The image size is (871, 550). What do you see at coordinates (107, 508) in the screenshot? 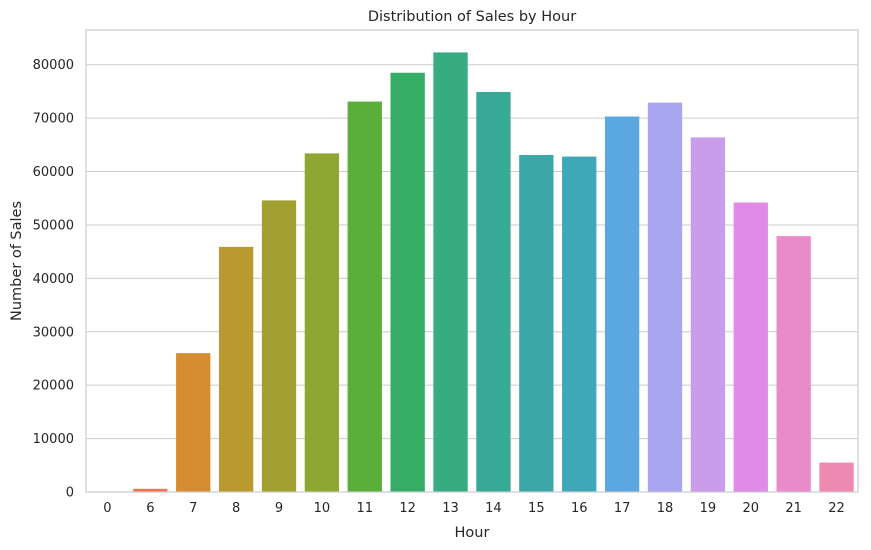
I see `x-tick-label: 0` at bounding box center [107, 508].